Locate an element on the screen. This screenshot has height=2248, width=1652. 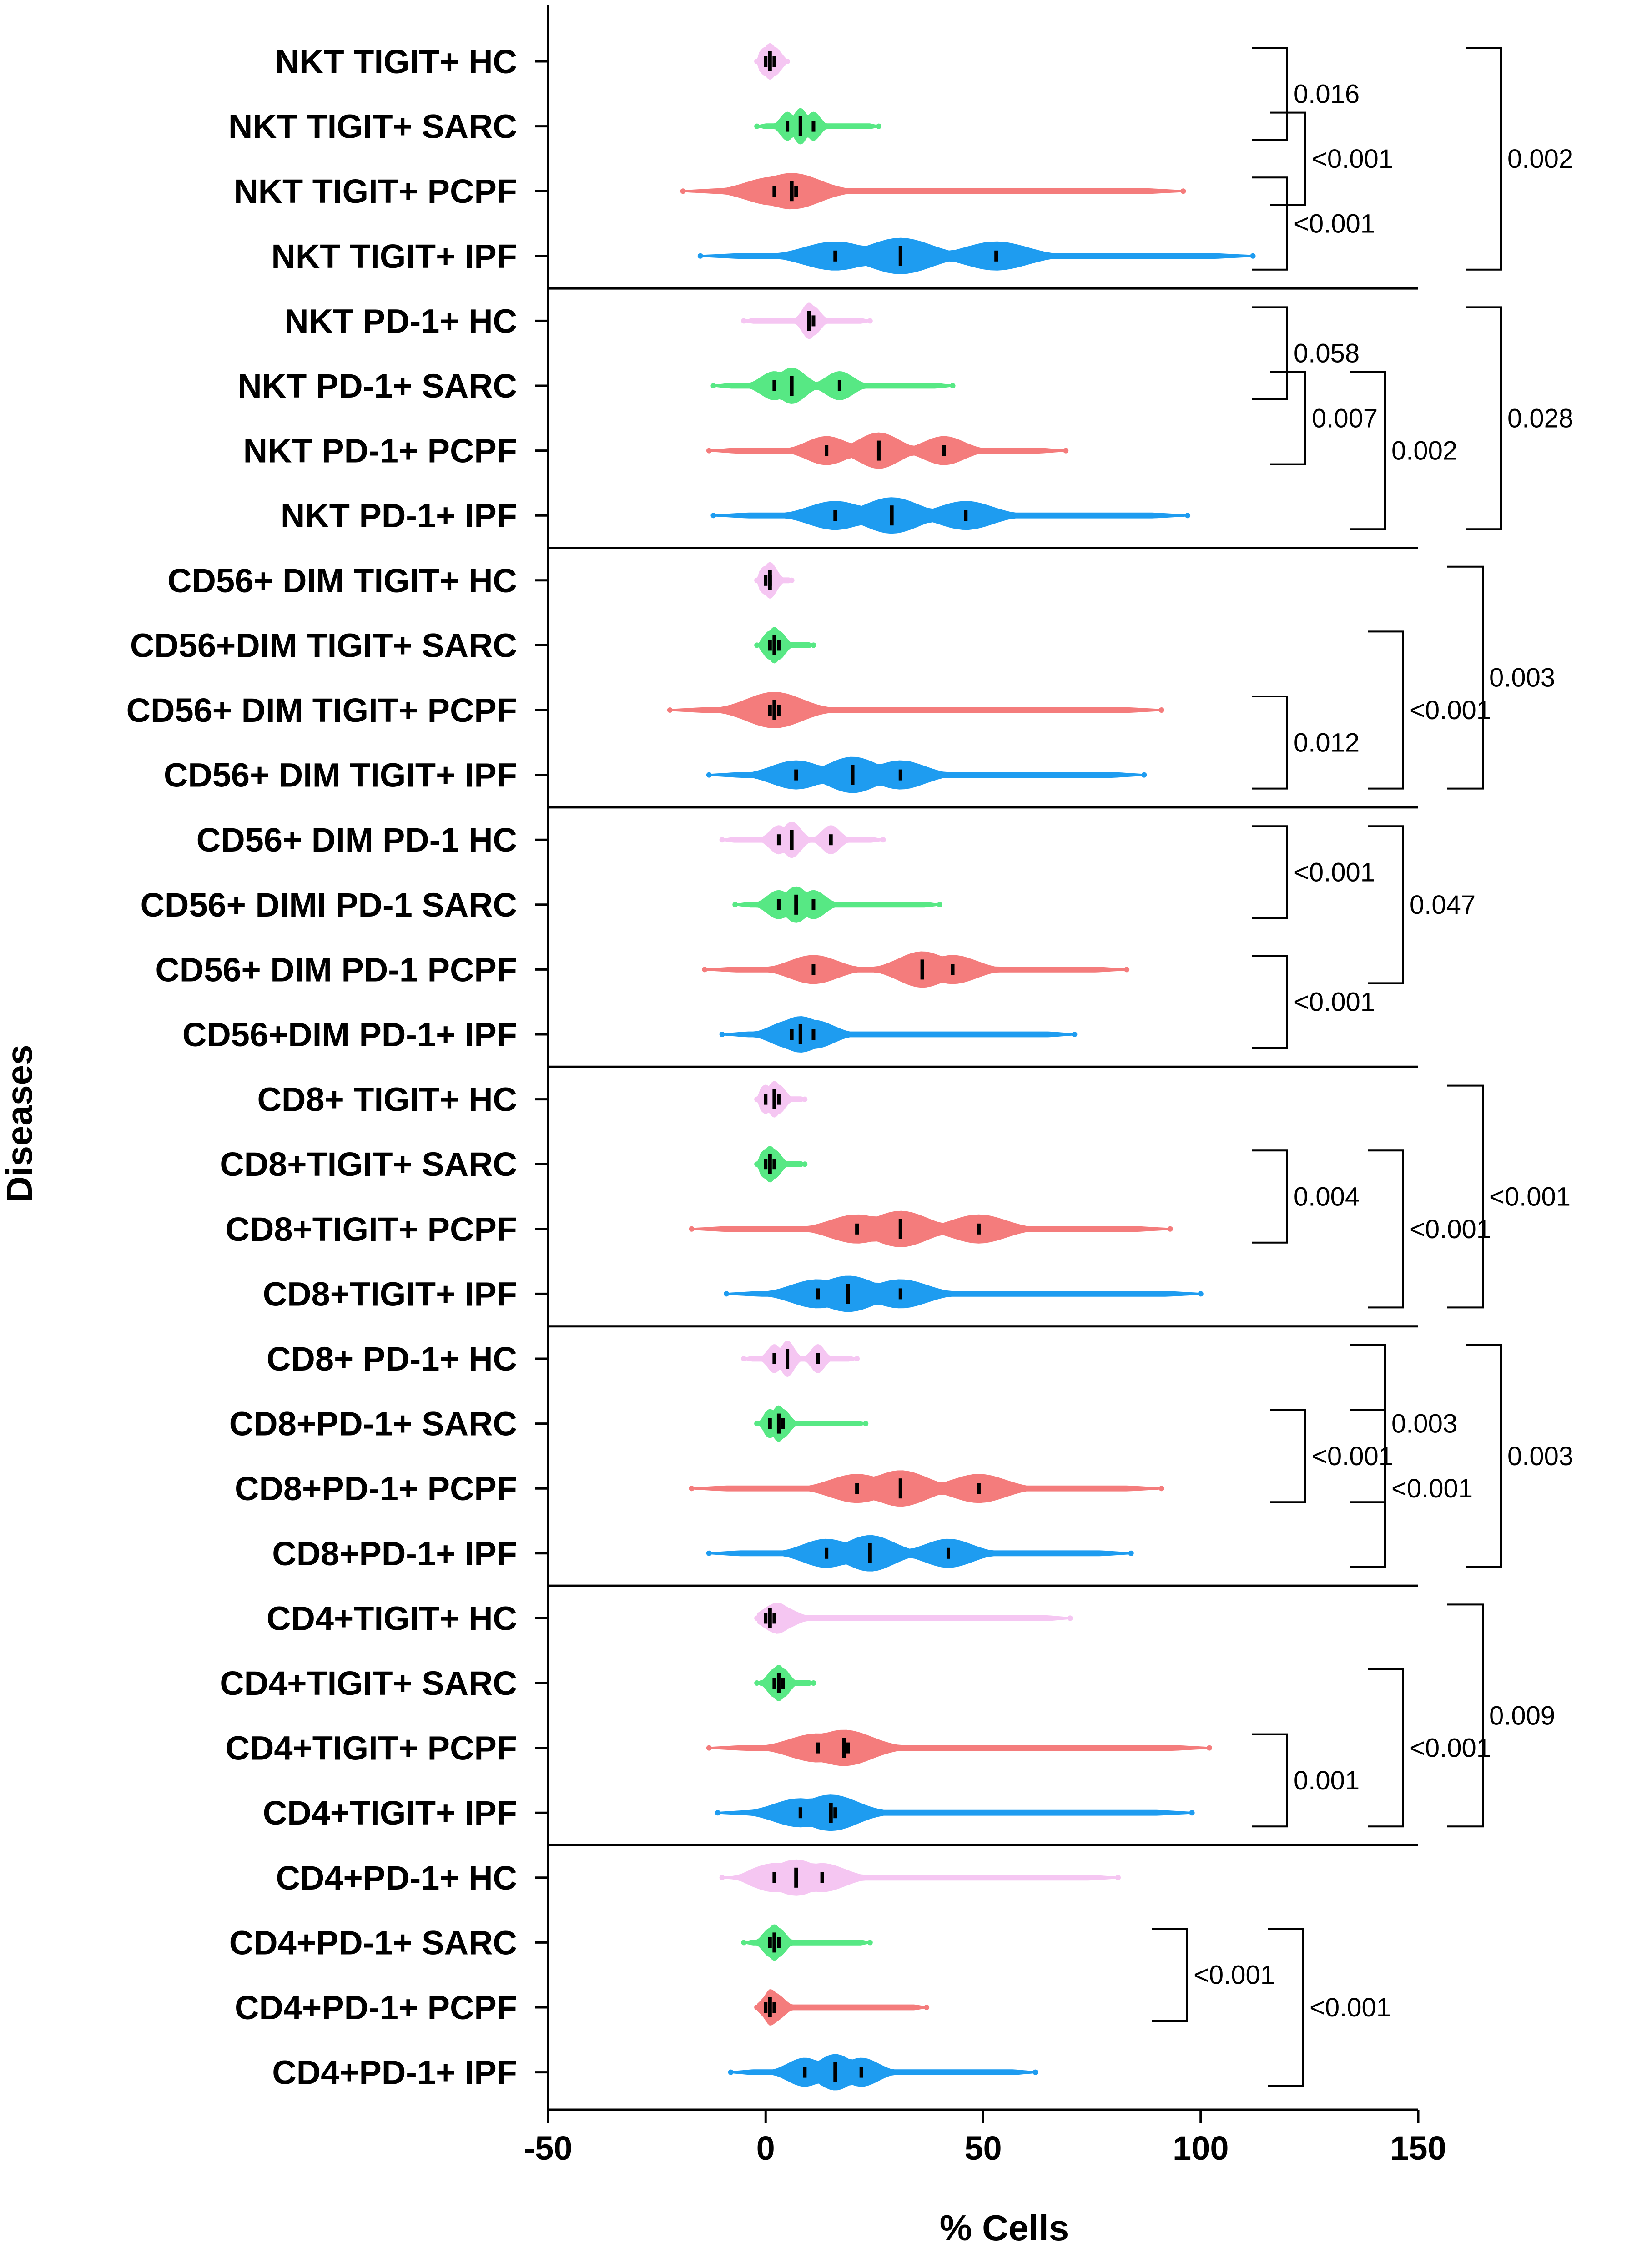
p-value-label: 0.028 is located at coordinates (1540, 418).